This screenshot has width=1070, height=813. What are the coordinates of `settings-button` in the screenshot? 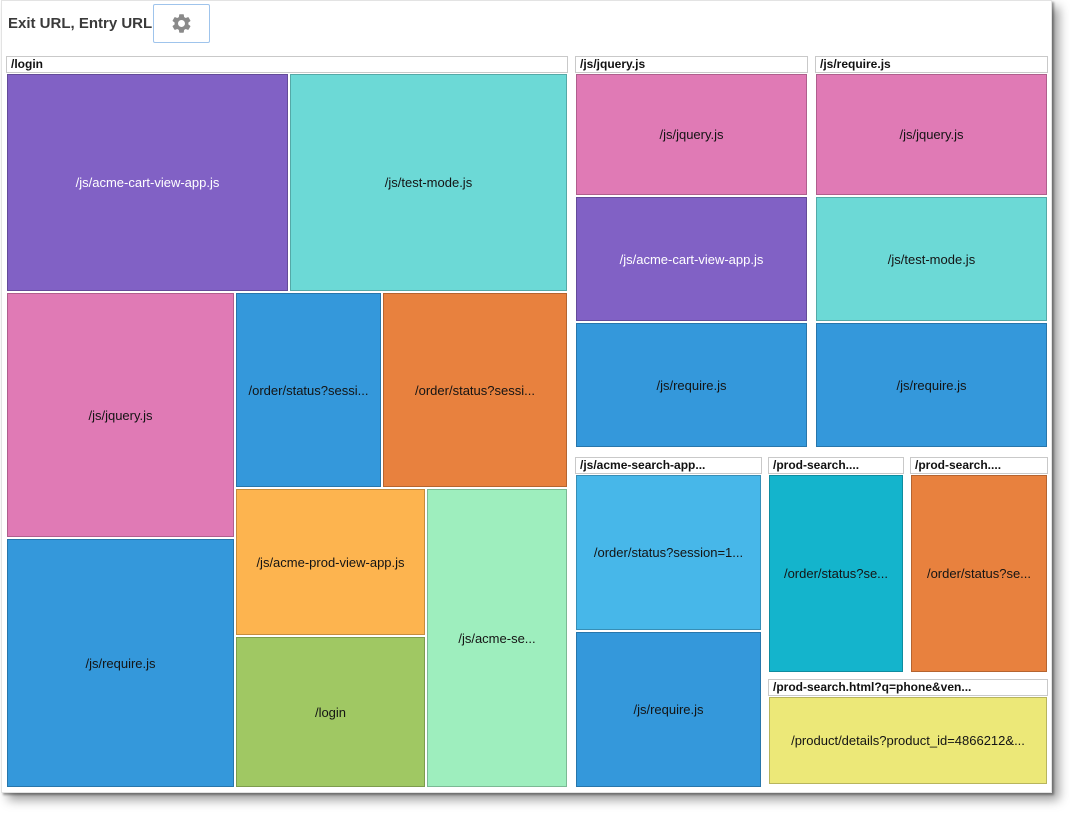 It's located at (181, 23).